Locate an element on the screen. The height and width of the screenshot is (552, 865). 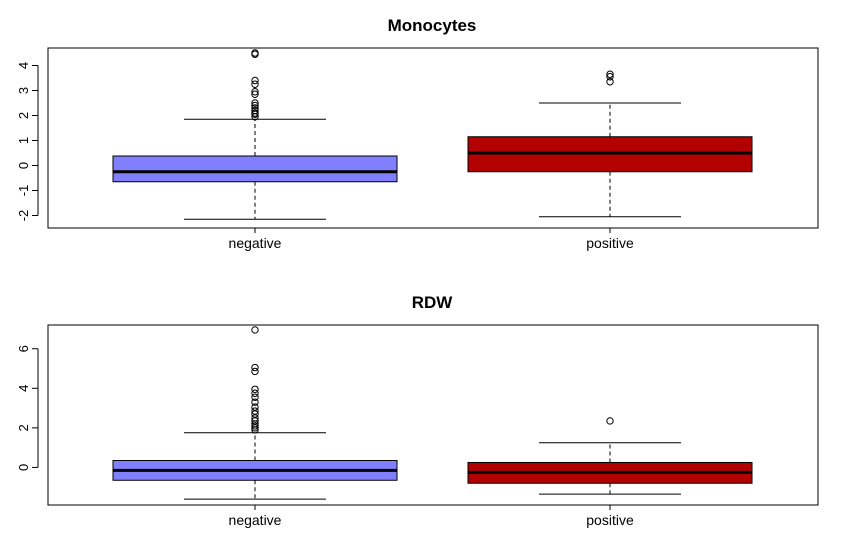
monocytes-title: Monocytes is located at coordinates (432, 25).